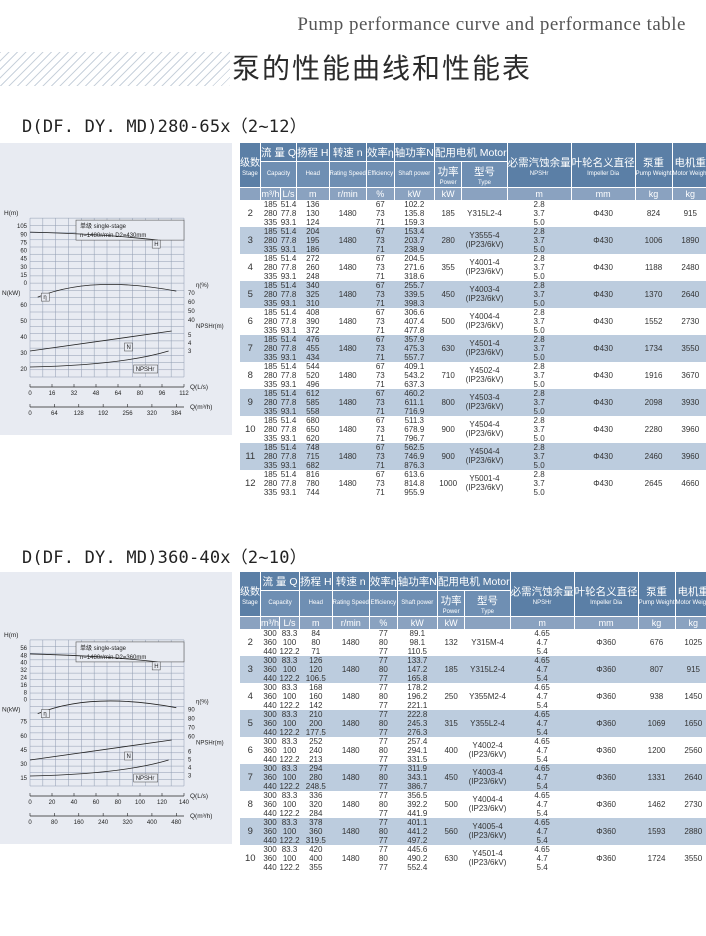 This screenshot has height=936, width=706. Describe the element at coordinates (250, 602) in the screenshot. I see `col-stage-en: Stage` at that location.